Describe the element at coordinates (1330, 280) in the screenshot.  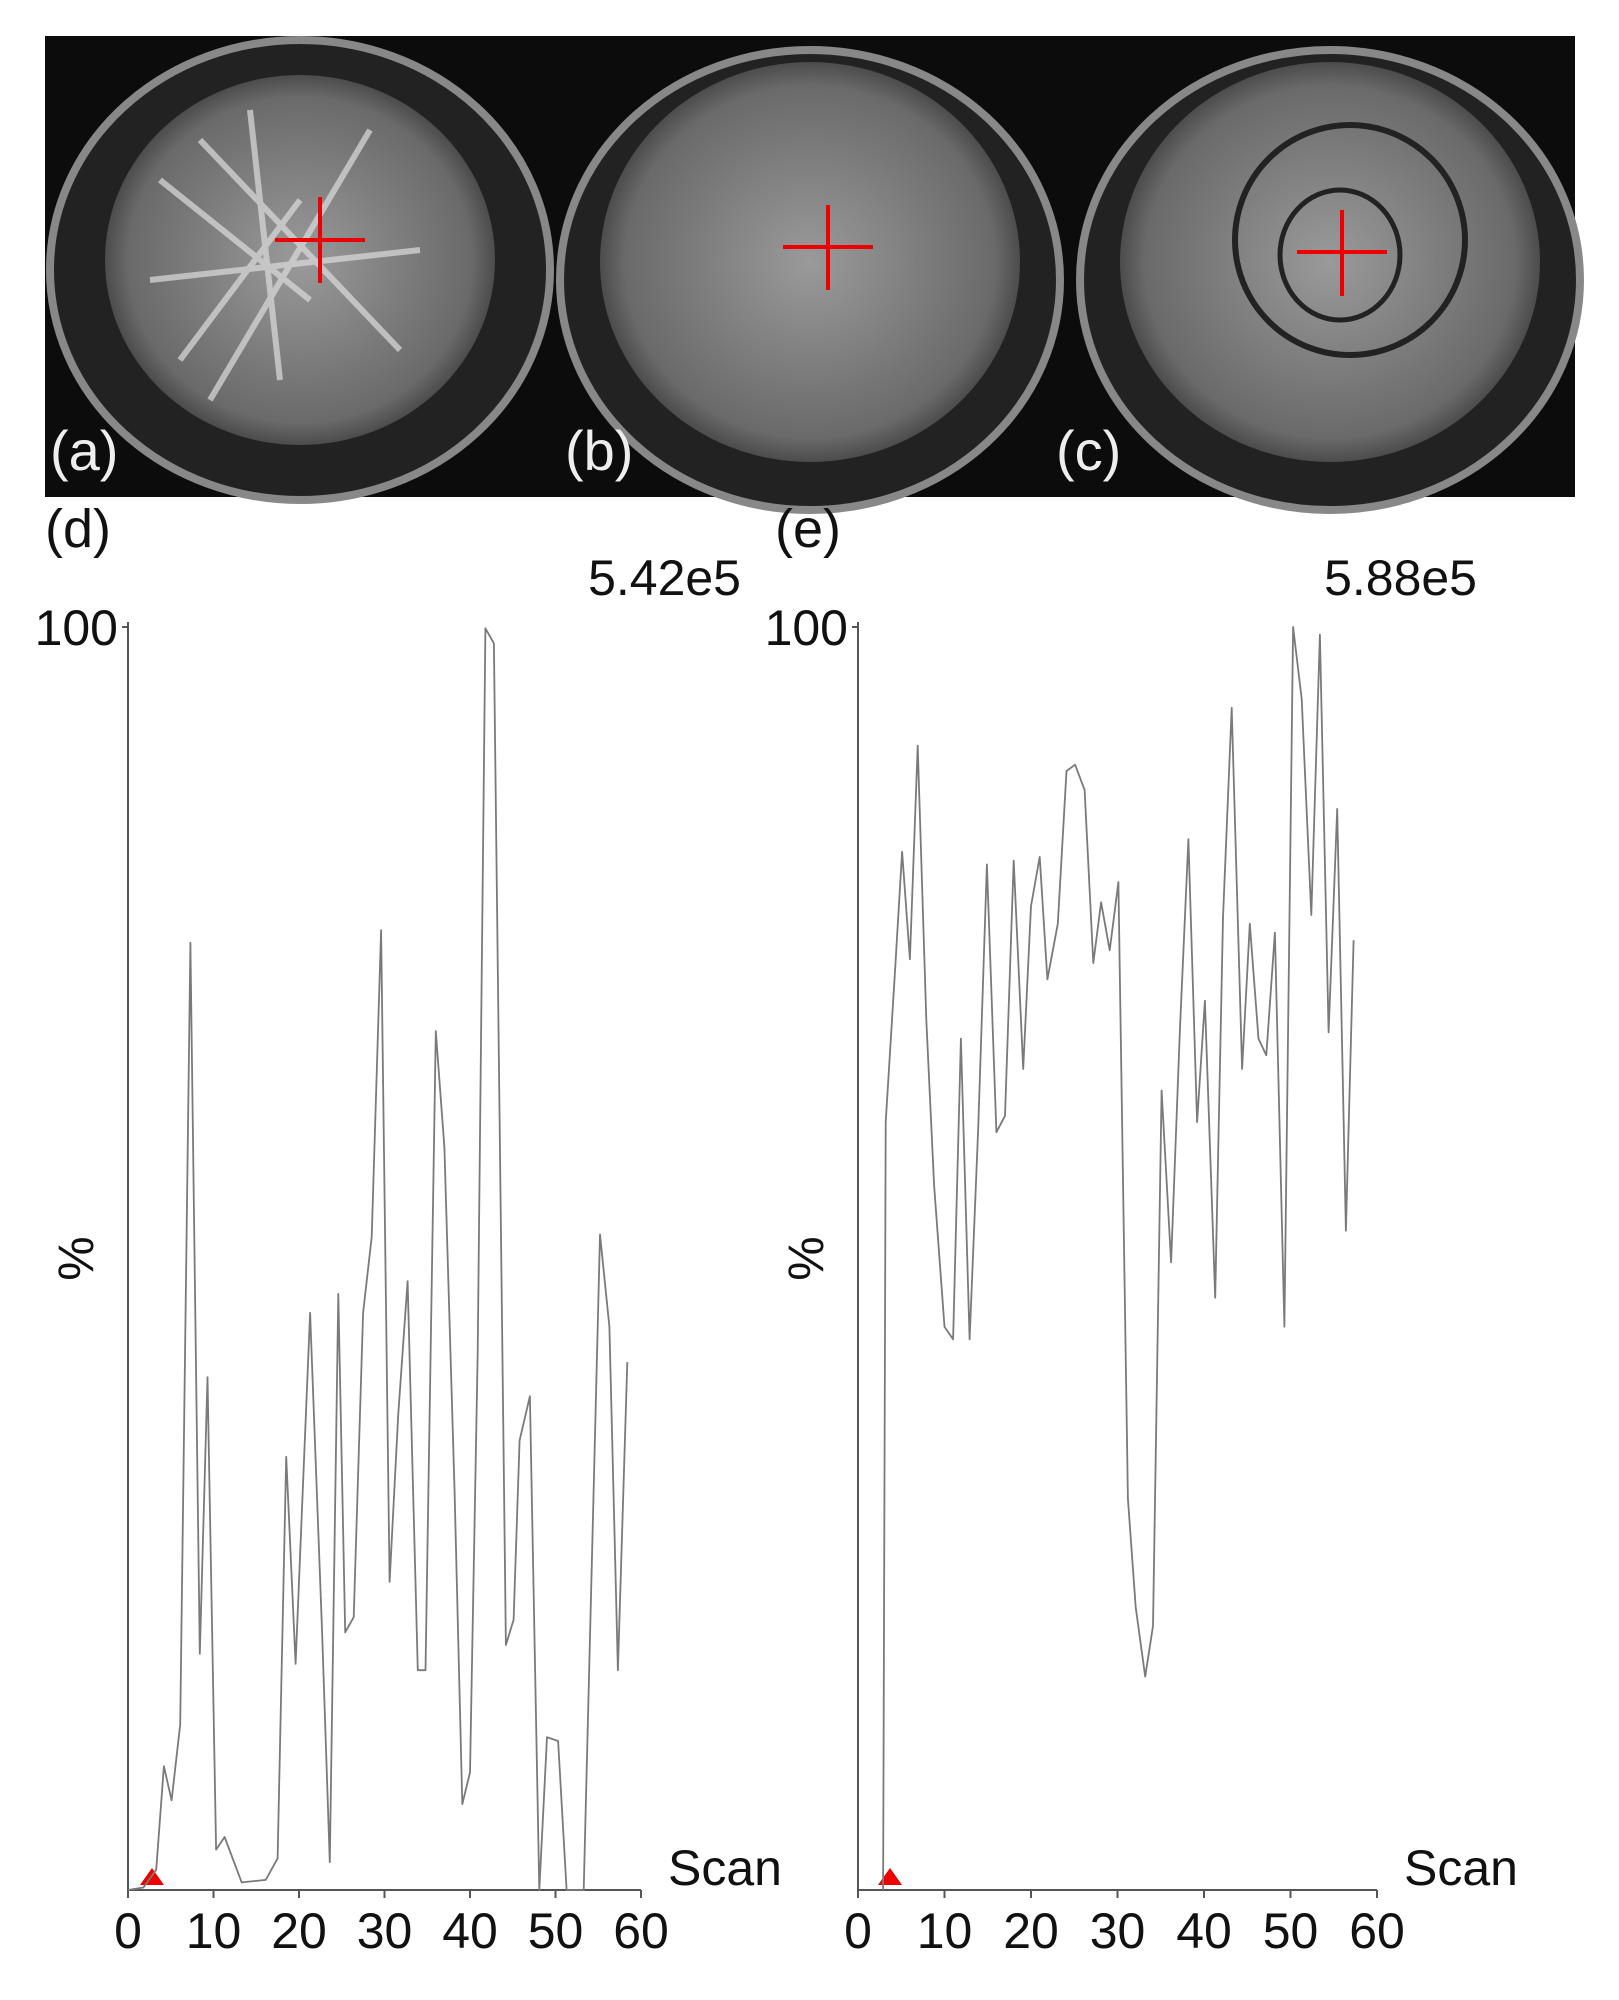
I see `photo-c` at that location.